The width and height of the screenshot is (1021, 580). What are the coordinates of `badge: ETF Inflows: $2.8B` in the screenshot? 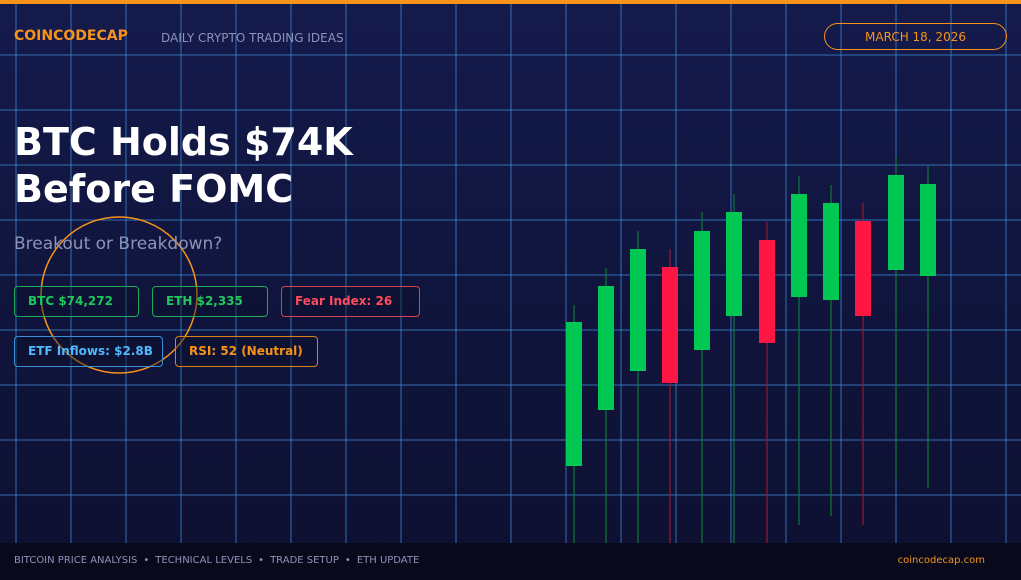 It's located at (88, 351).